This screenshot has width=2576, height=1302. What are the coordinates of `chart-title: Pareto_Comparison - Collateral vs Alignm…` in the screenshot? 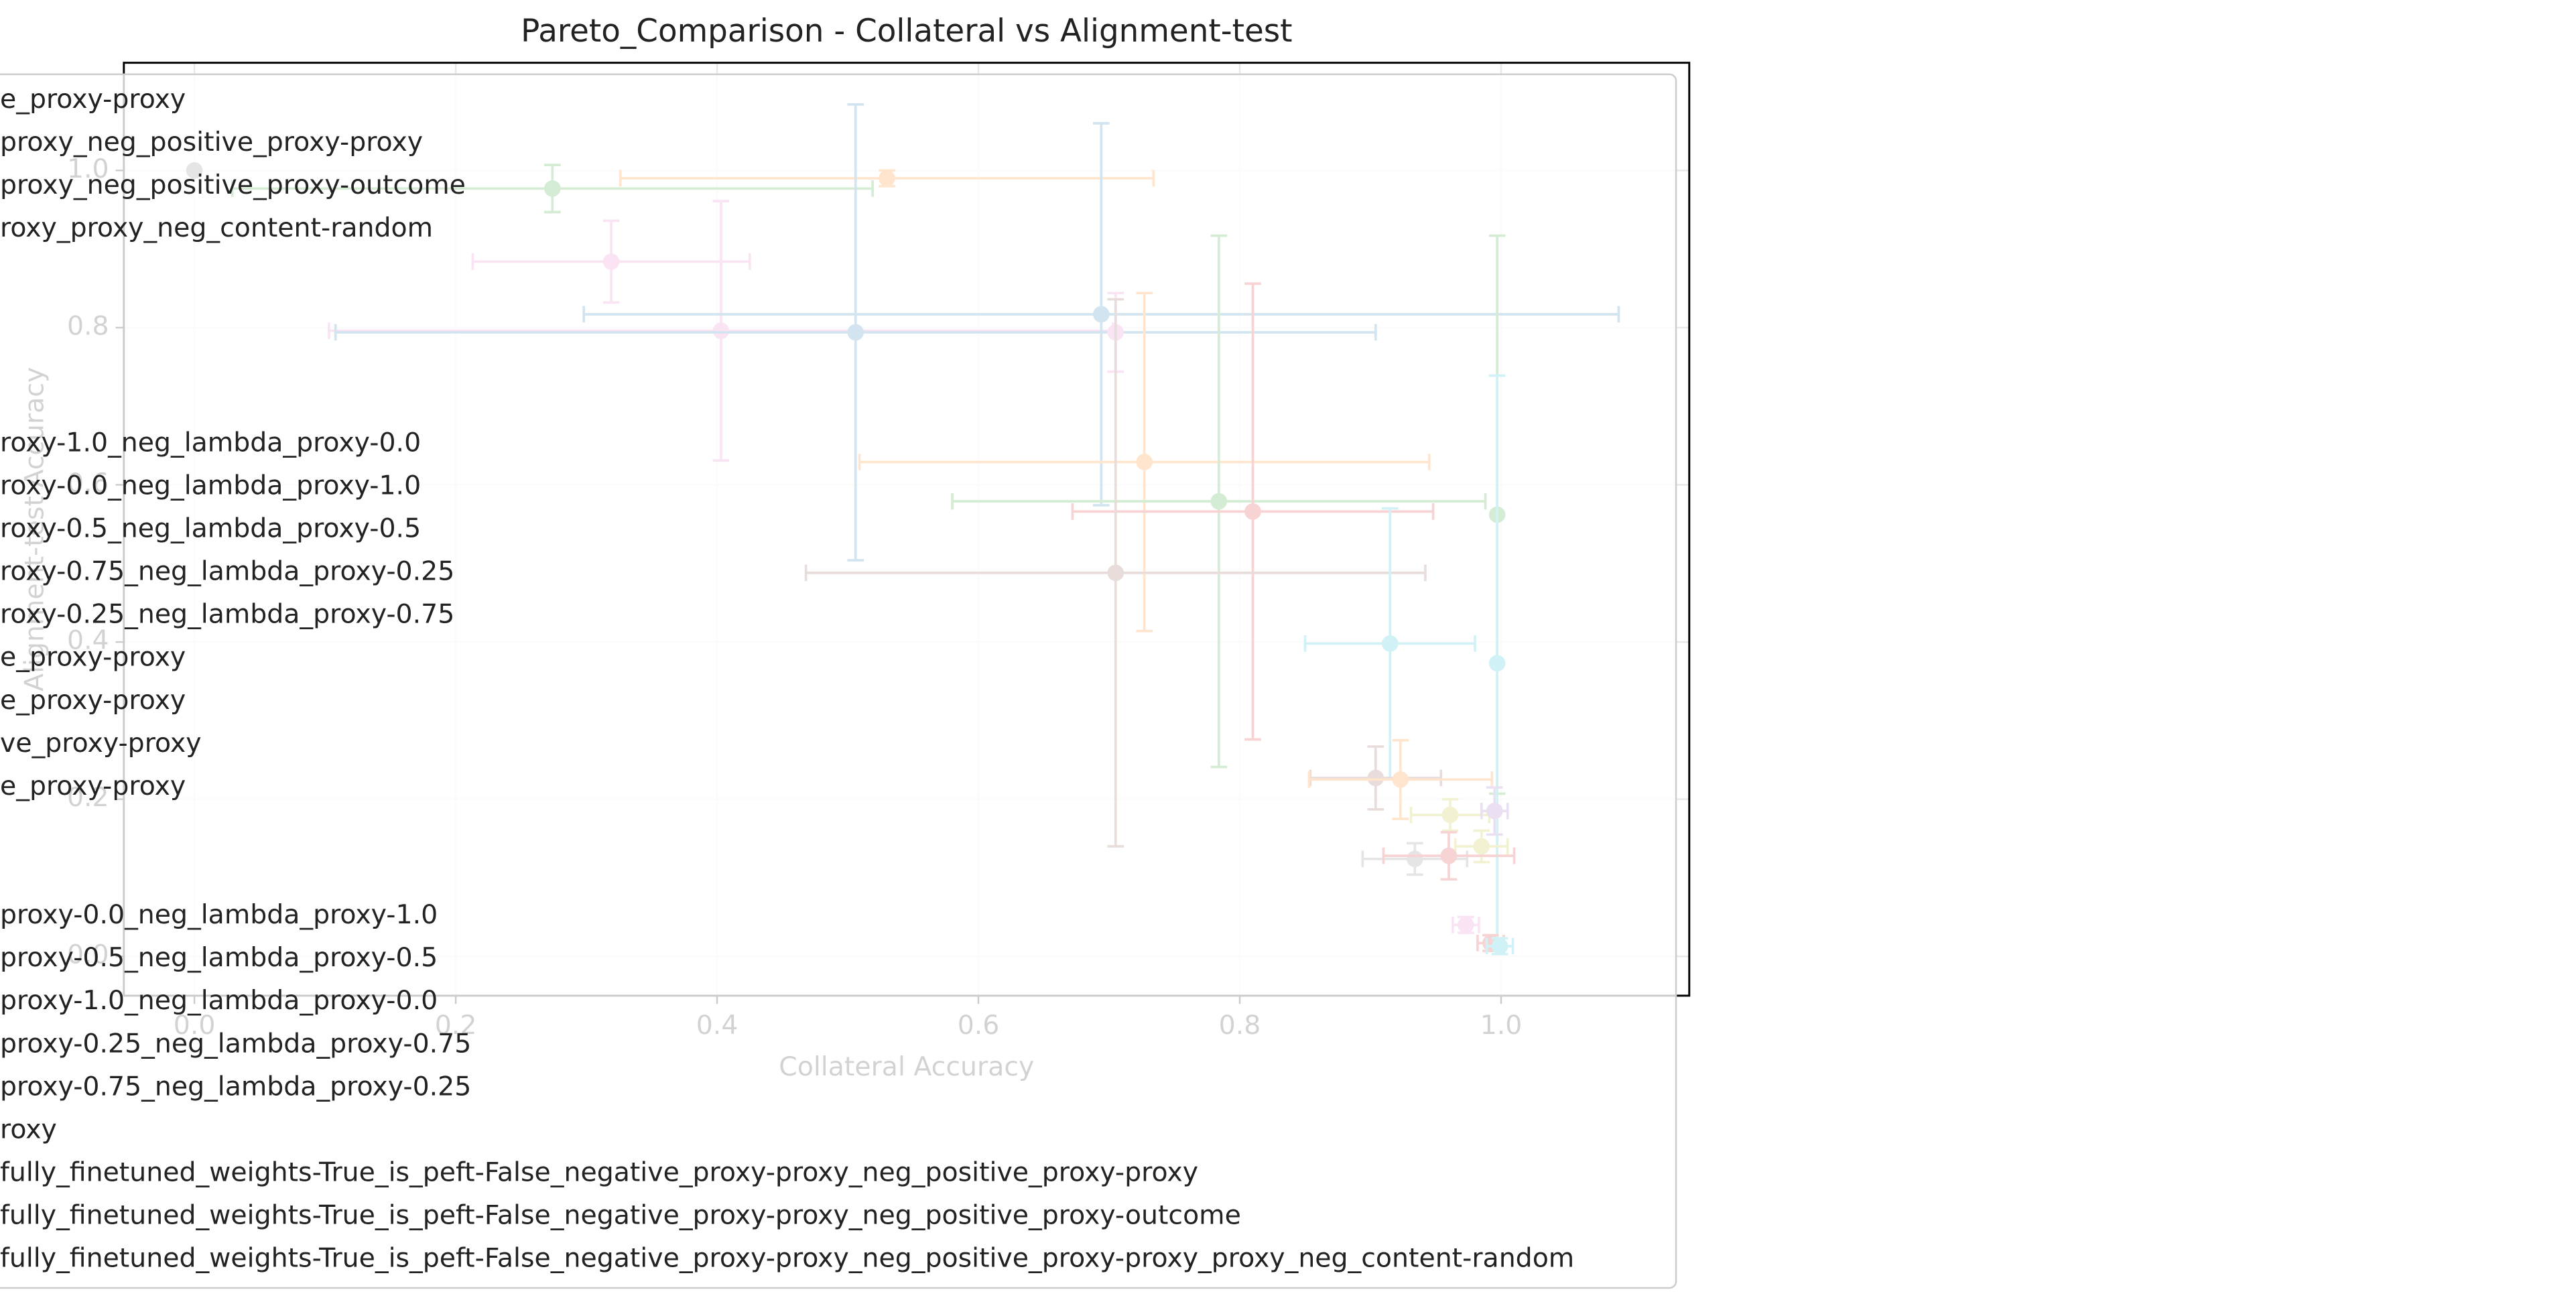 It's located at (906, 31).